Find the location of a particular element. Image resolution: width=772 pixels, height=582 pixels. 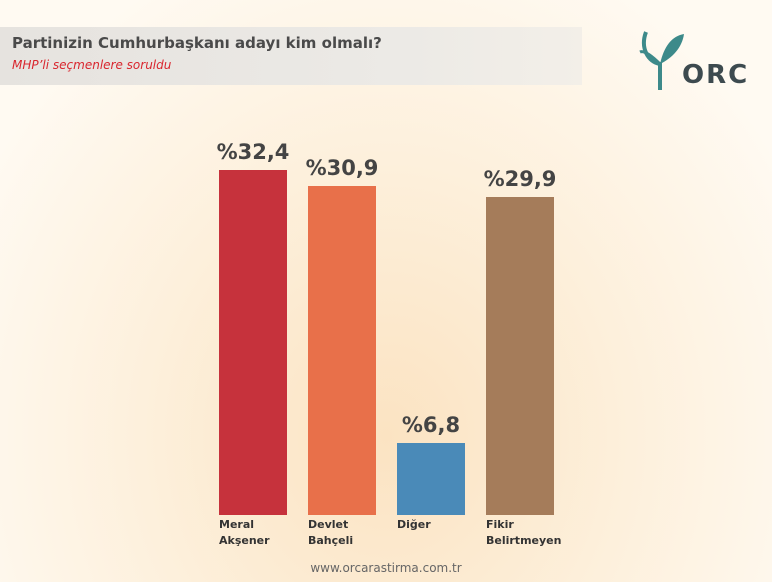

value-label: %32,4 is located at coordinates (253, 151).